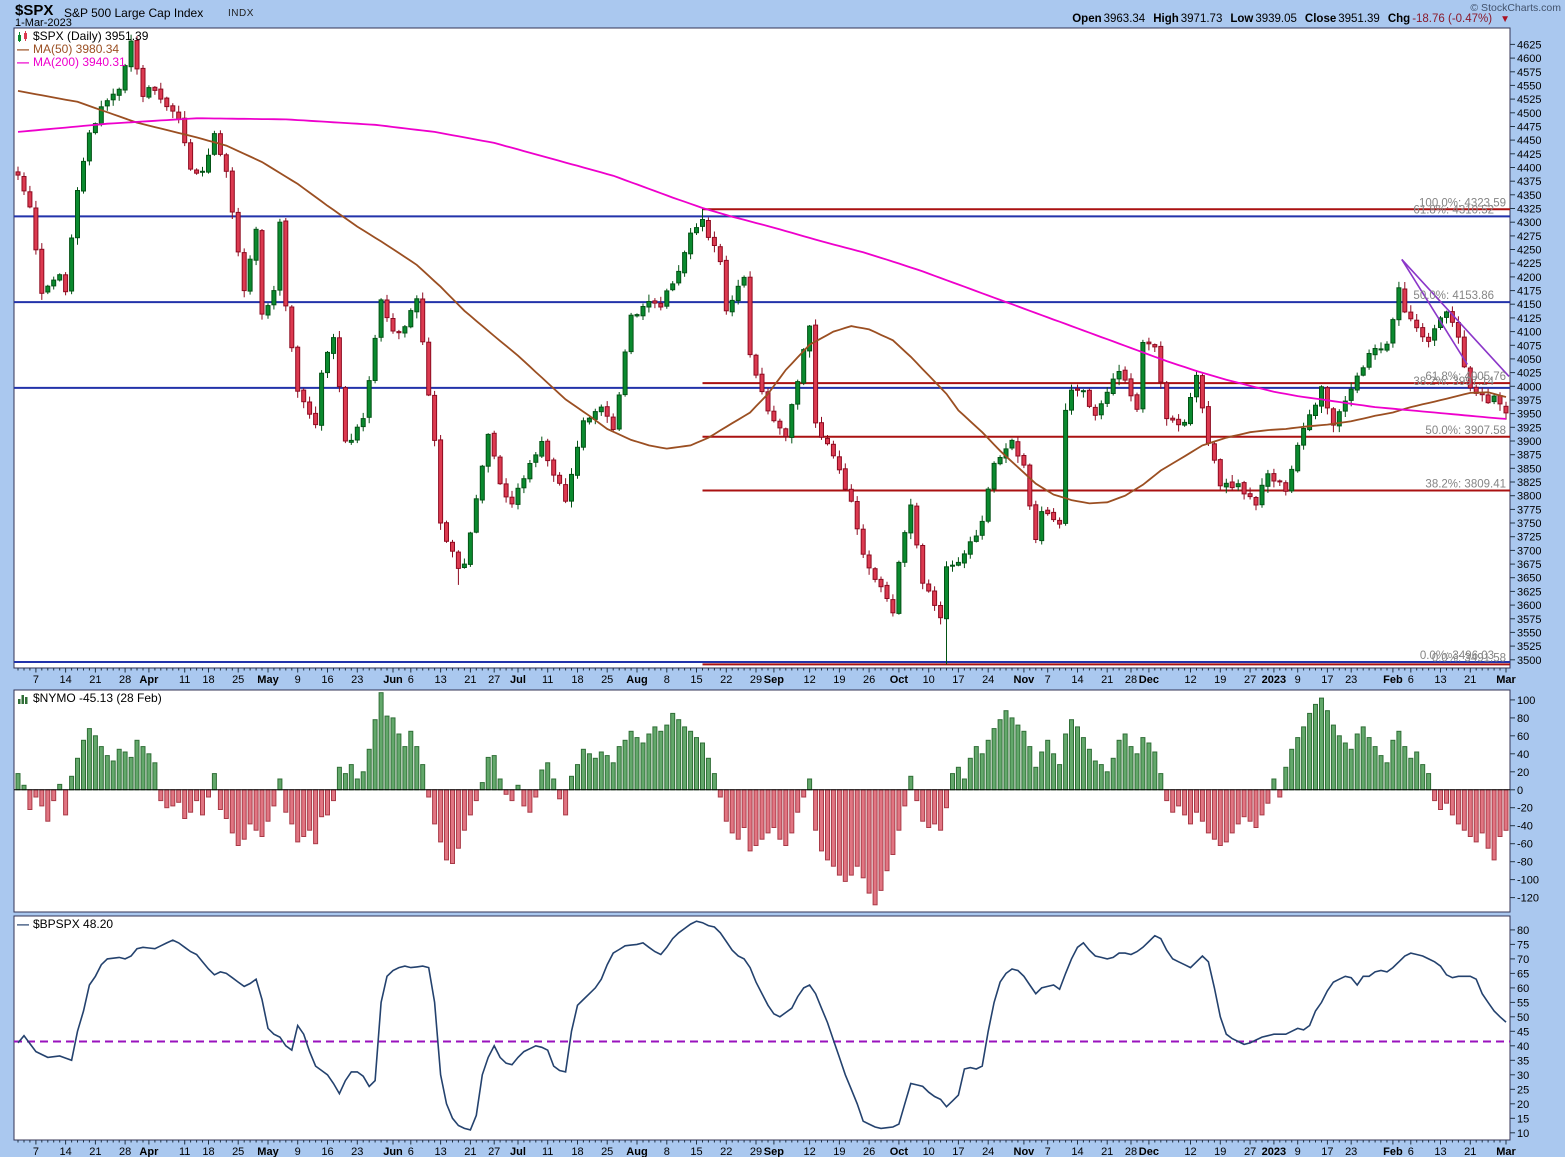 This screenshot has width=1565, height=1157. Describe the element at coordinates (636, 680) in the screenshot. I see `svg-text: Aug` at that location.